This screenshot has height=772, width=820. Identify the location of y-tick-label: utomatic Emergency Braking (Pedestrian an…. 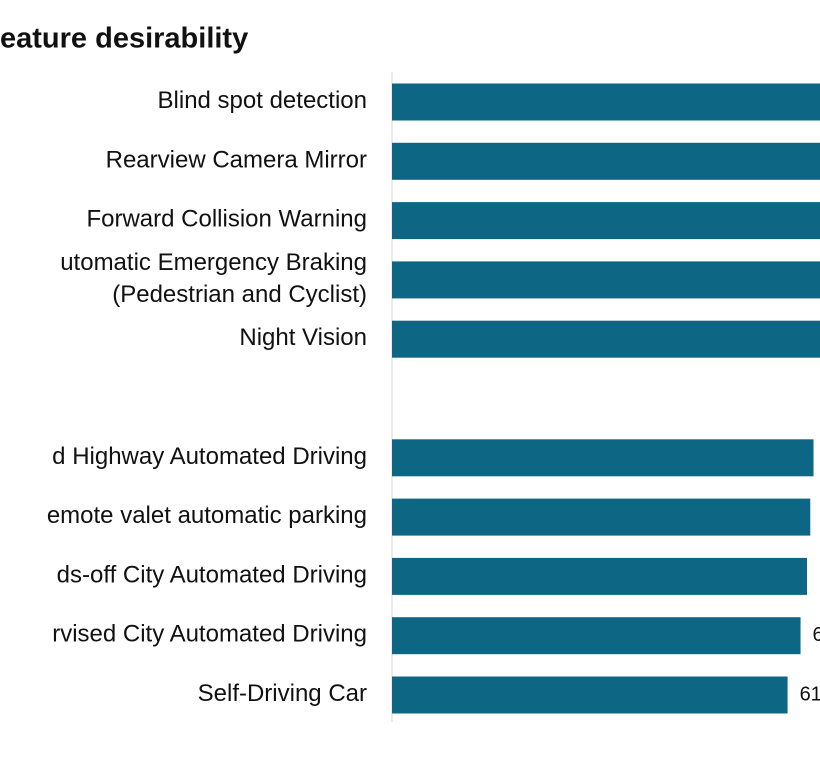
(213, 278).